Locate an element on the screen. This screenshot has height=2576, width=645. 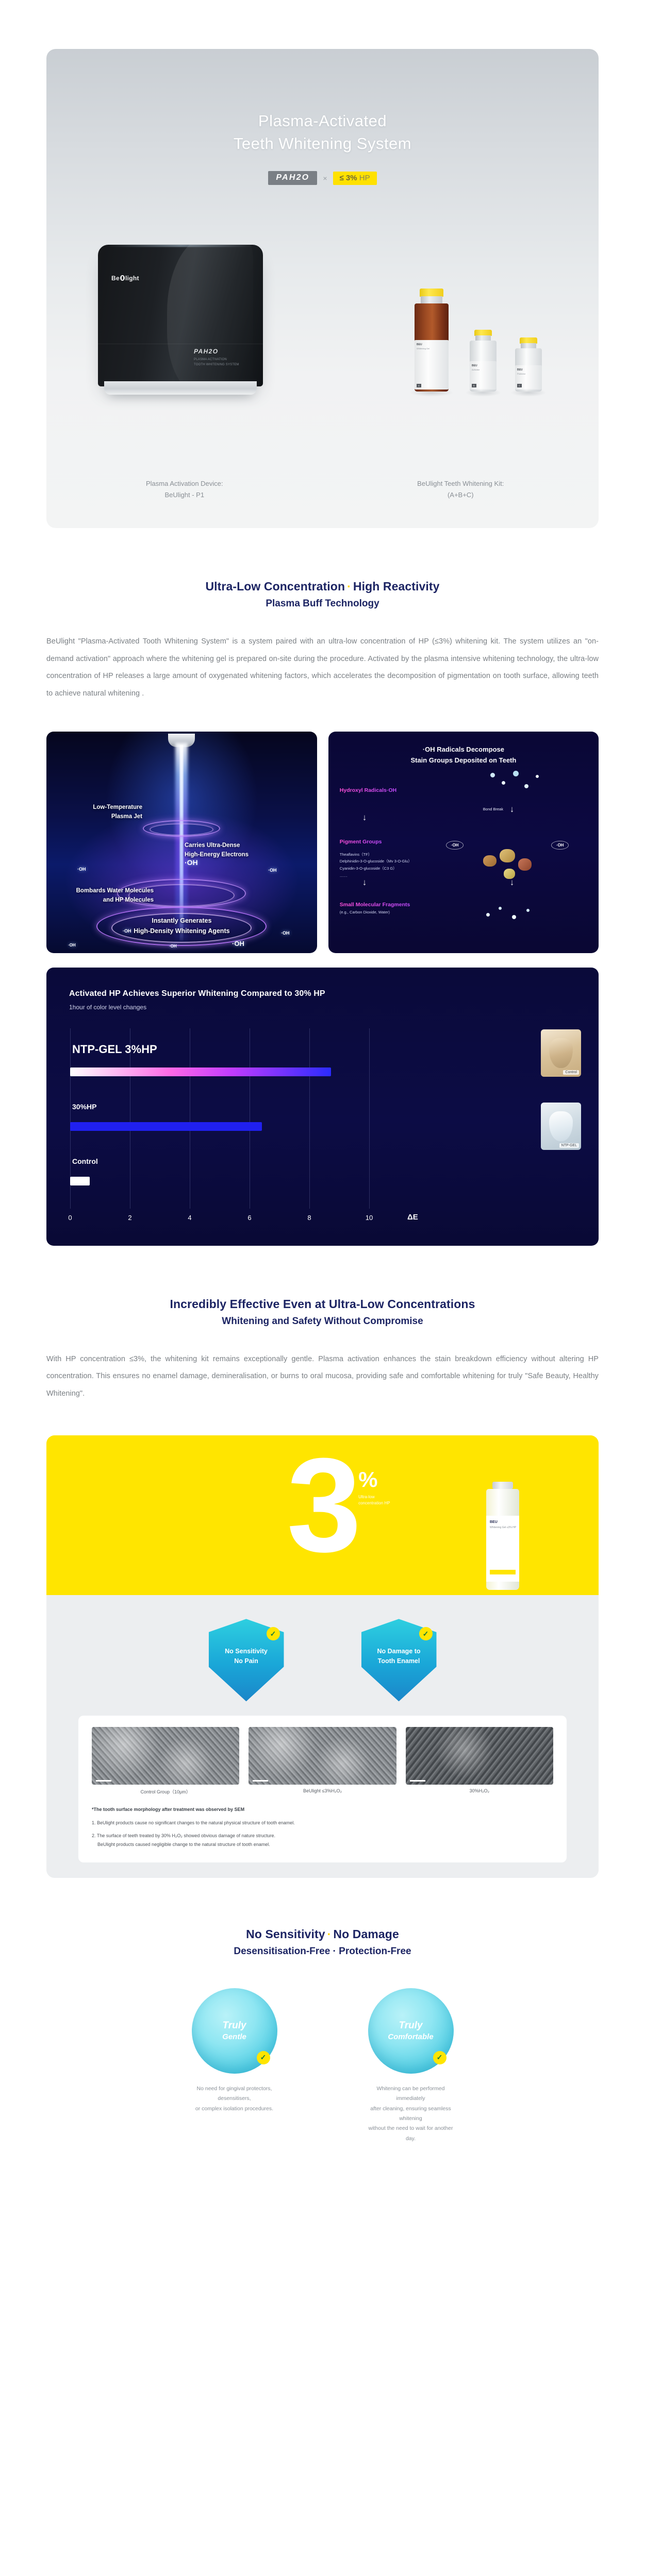
circle-icon-gentle: Truly Gentle ✓ is located at coordinates (234, 2031).